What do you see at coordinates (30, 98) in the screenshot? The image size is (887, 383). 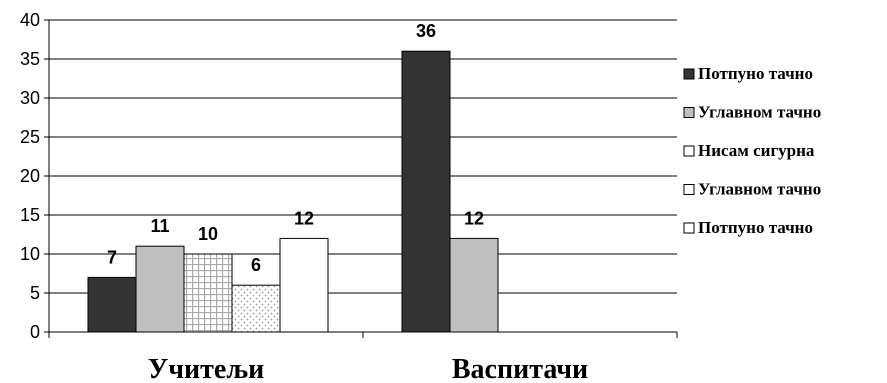 I see `y-tick-label: 30` at bounding box center [30, 98].